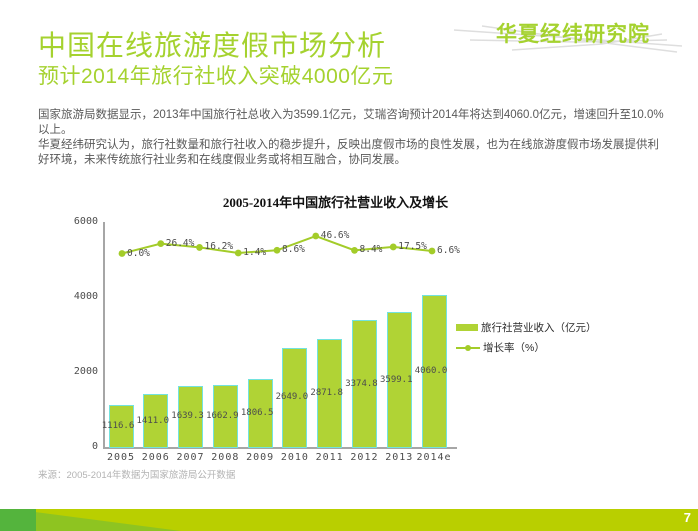  Describe the element at coordinates (277, 244) in the screenshot. I see `growth-line` at that location.